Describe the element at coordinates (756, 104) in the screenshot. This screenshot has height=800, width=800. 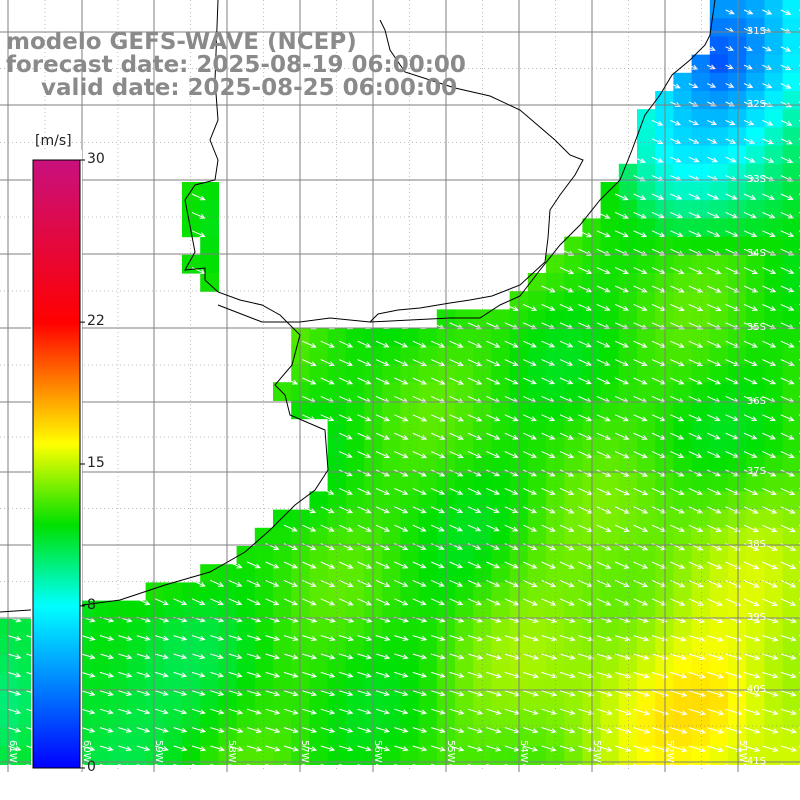
I see `latitude-label: 32S` at that location.